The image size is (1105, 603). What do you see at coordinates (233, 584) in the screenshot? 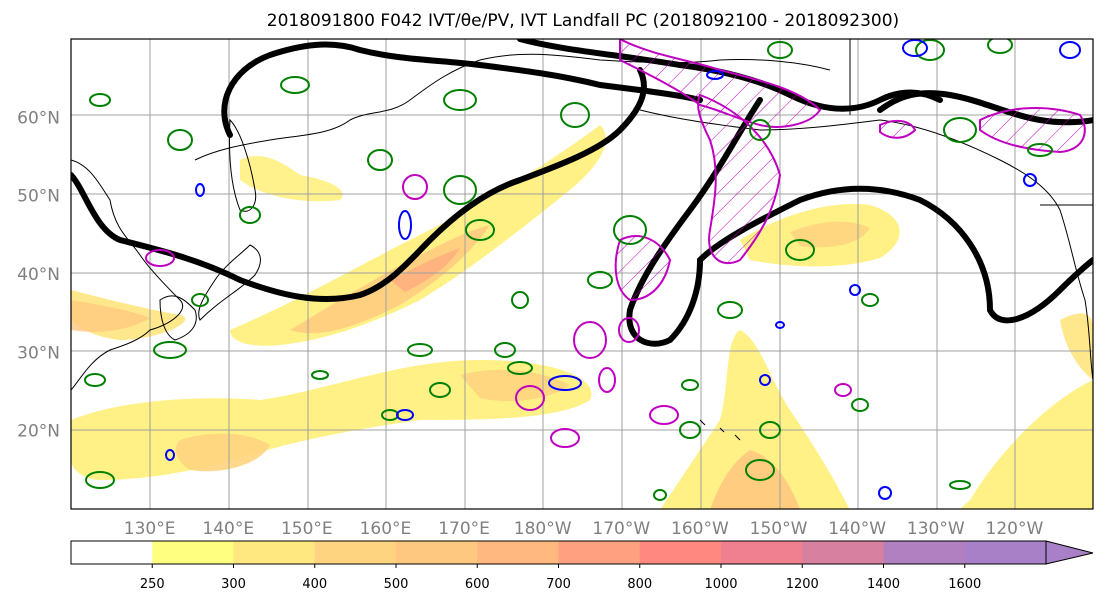
I see `colorbar-tick-label: 300` at bounding box center [233, 584].